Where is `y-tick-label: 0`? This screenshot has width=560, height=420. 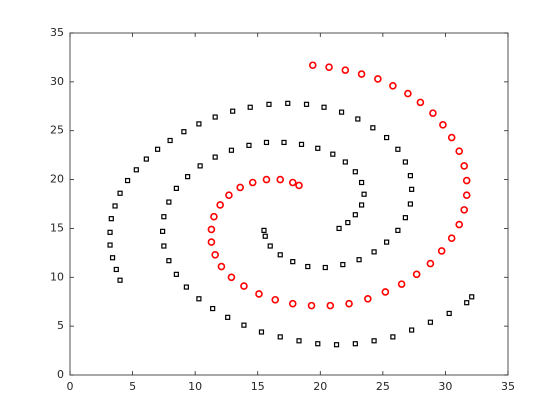
y-tick-label: 0 is located at coordinates (60, 374).